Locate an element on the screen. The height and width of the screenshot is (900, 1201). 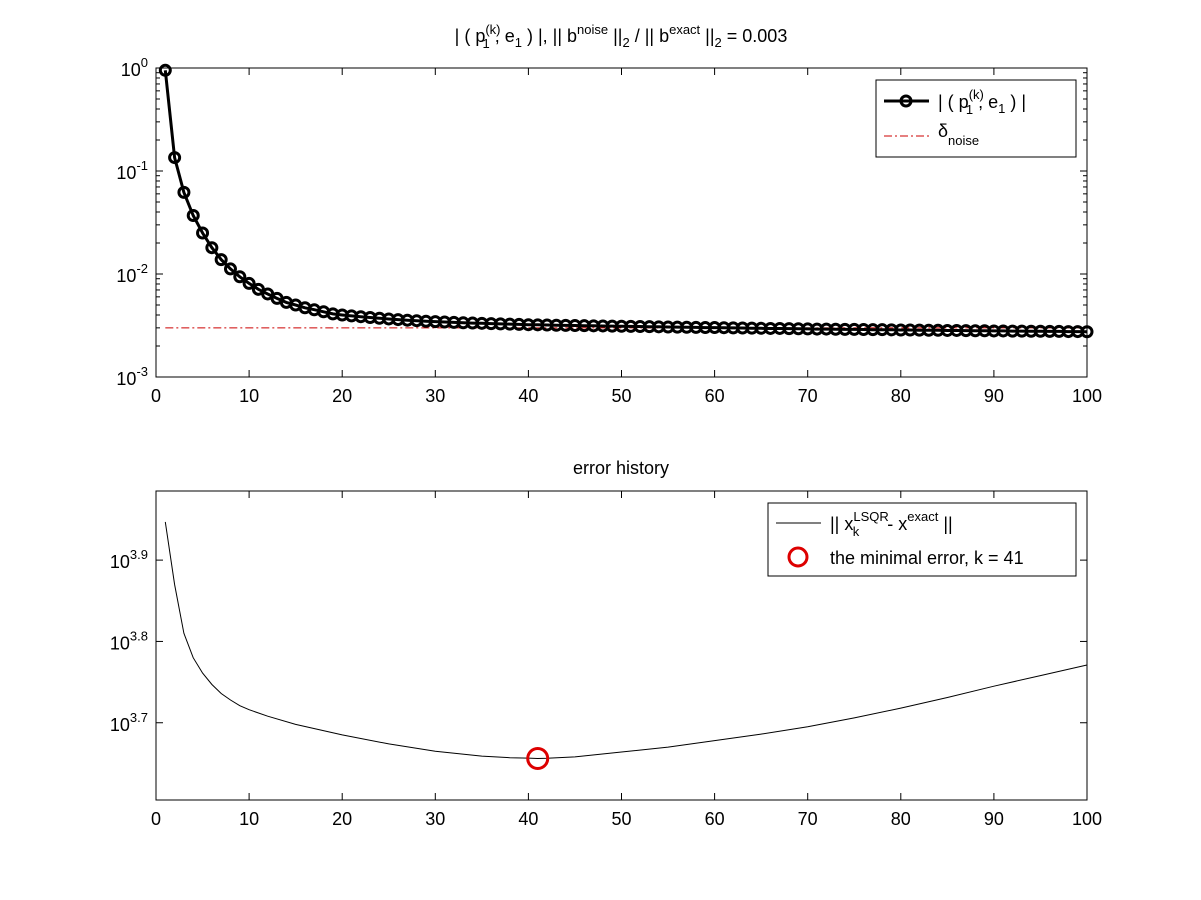
bottom-x-tick-label: 10 is located at coordinates (249, 819).